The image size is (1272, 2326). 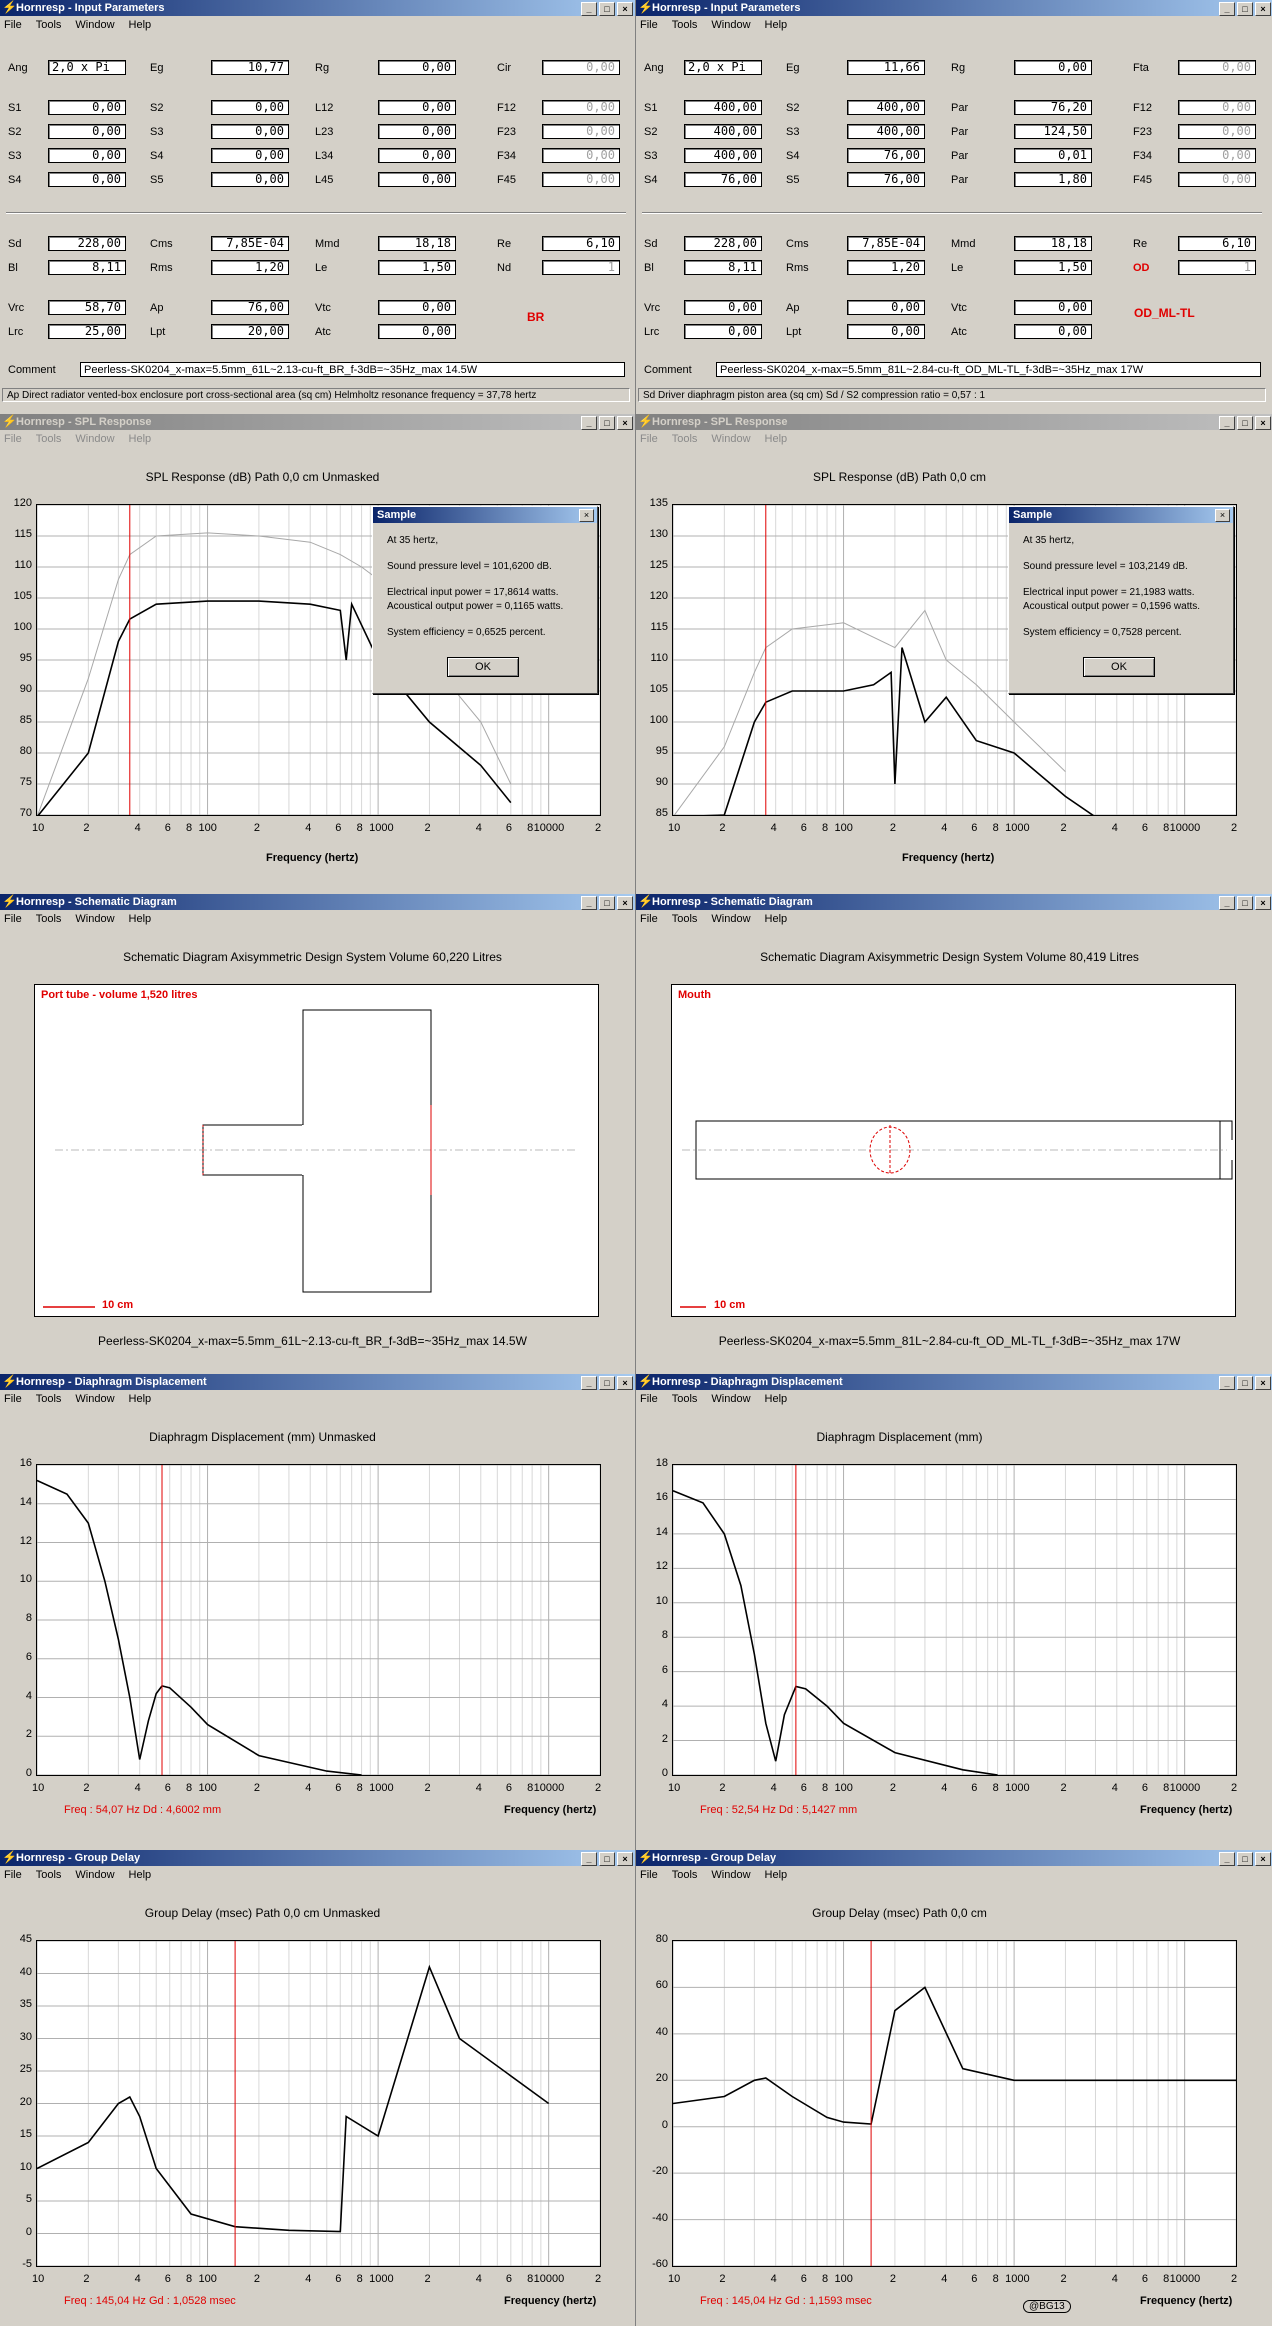 I want to click on param-s2-field: 400,00, so click(x=723, y=131).